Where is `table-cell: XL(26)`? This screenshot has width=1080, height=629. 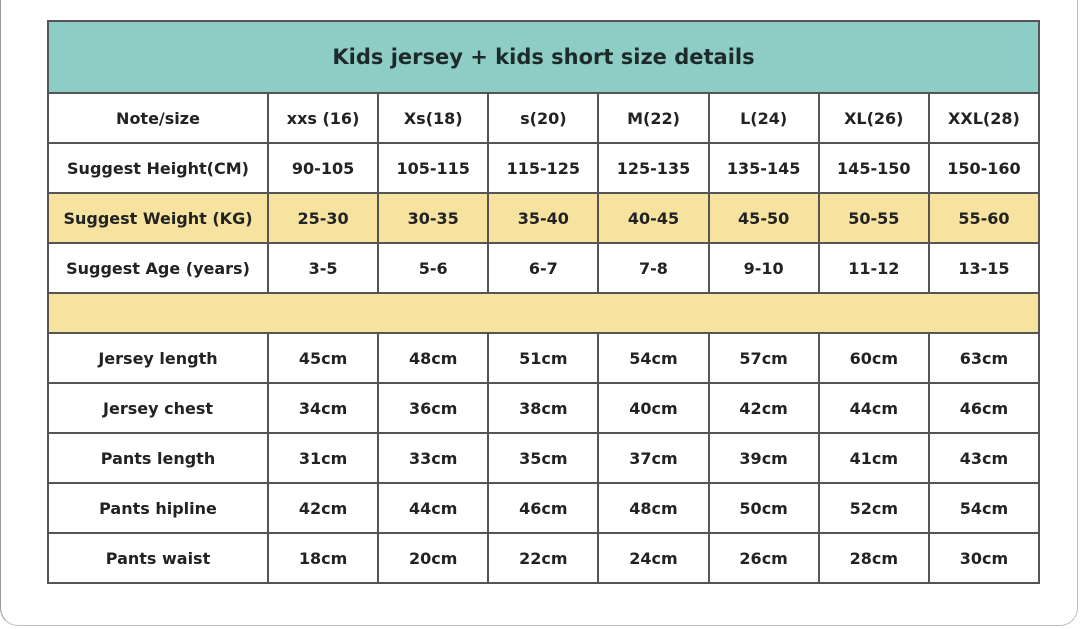
table-cell: XL(26) is located at coordinates (873, 118).